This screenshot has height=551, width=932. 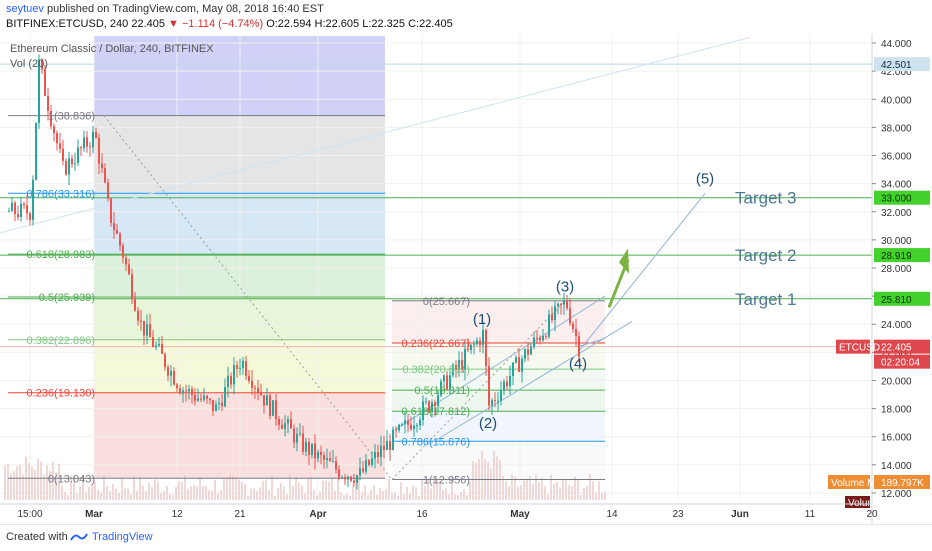 What do you see at coordinates (902, 255) in the screenshot?
I see `target-price-tag-bg` at bounding box center [902, 255].